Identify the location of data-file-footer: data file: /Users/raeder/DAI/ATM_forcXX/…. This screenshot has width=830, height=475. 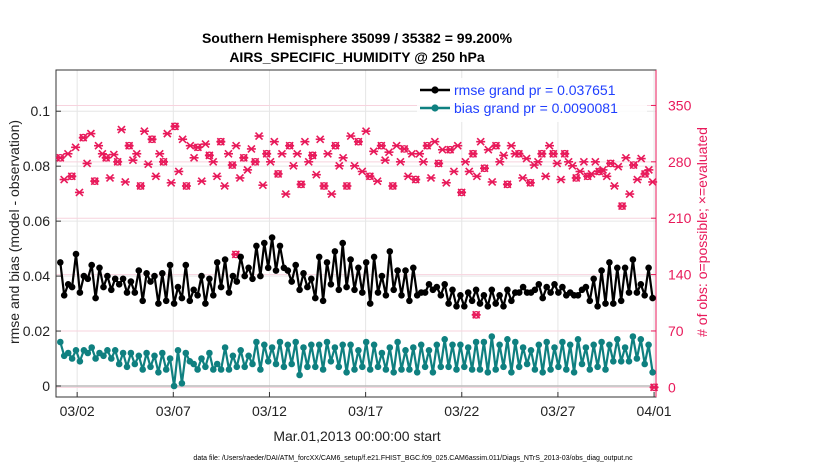
(413, 458).